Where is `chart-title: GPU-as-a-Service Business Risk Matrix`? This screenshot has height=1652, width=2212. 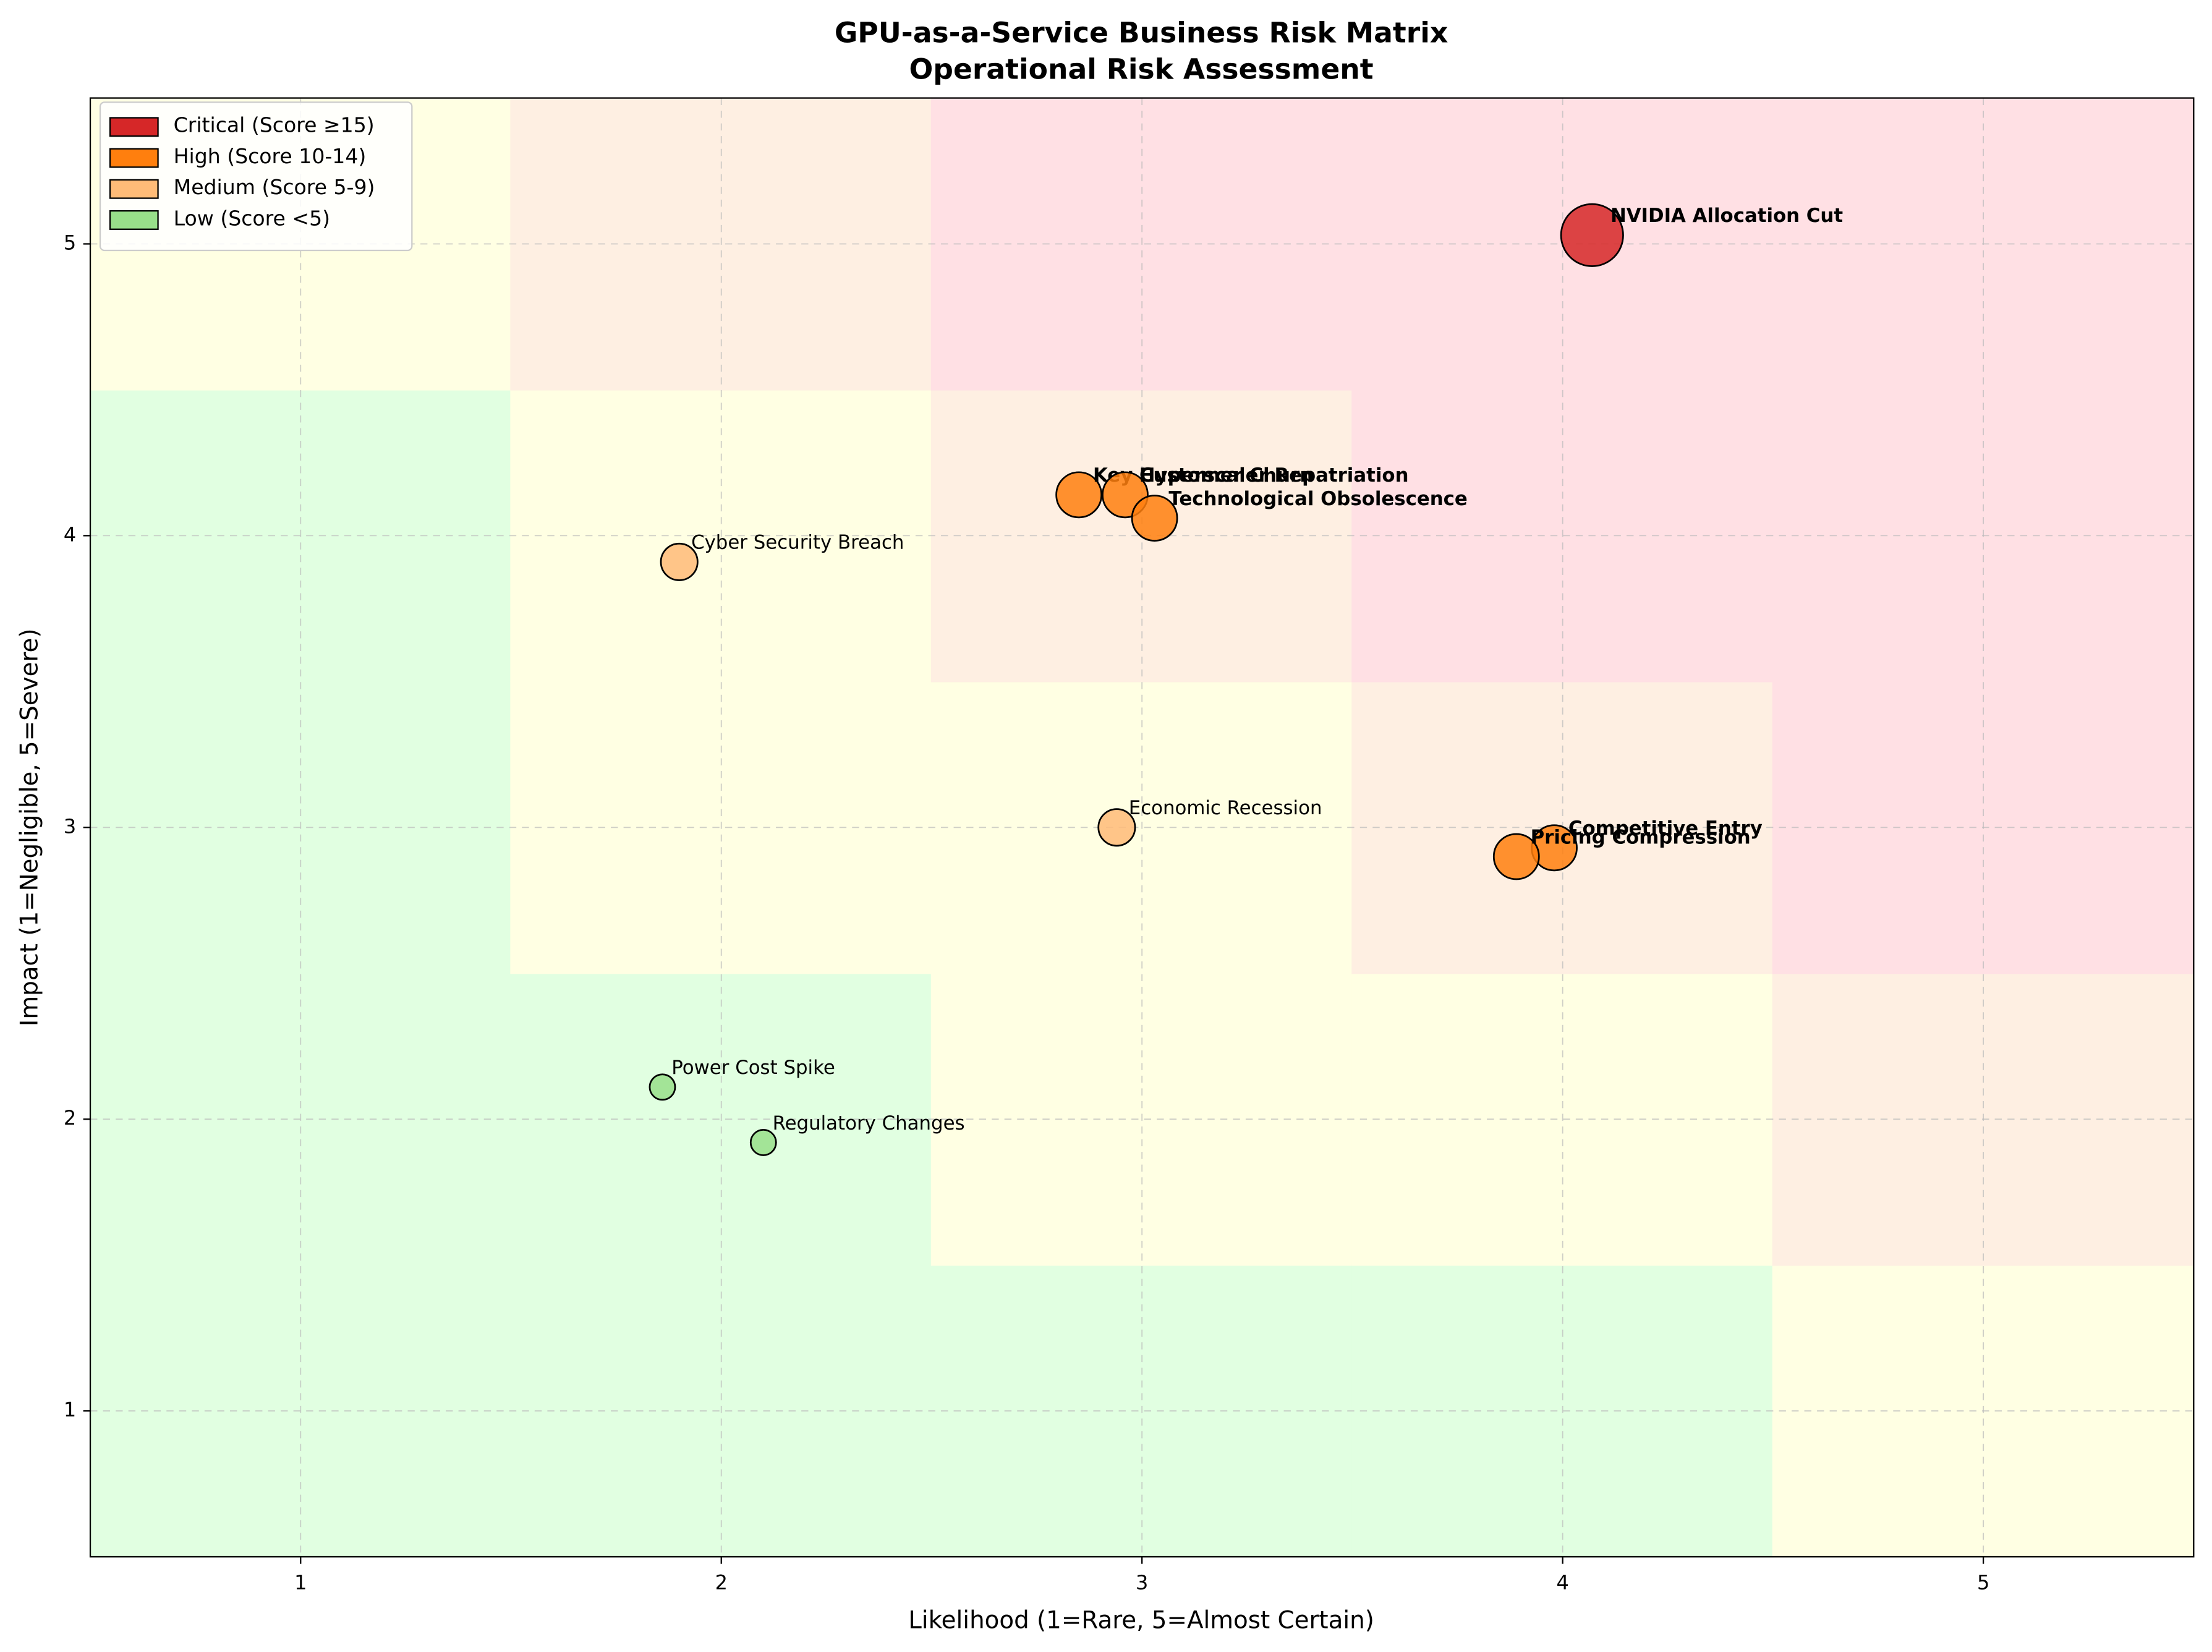
chart-title: GPU-as-a-Service Business Risk Matrix is located at coordinates (1141, 32).